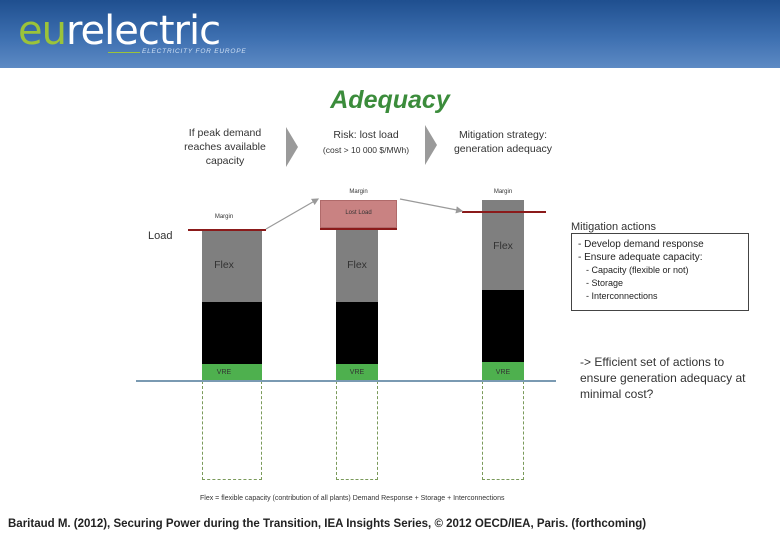  What do you see at coordinates (431, 206) in the screenshot?
I see `arrow-to-mitigation` at bounding box center [431, 206].